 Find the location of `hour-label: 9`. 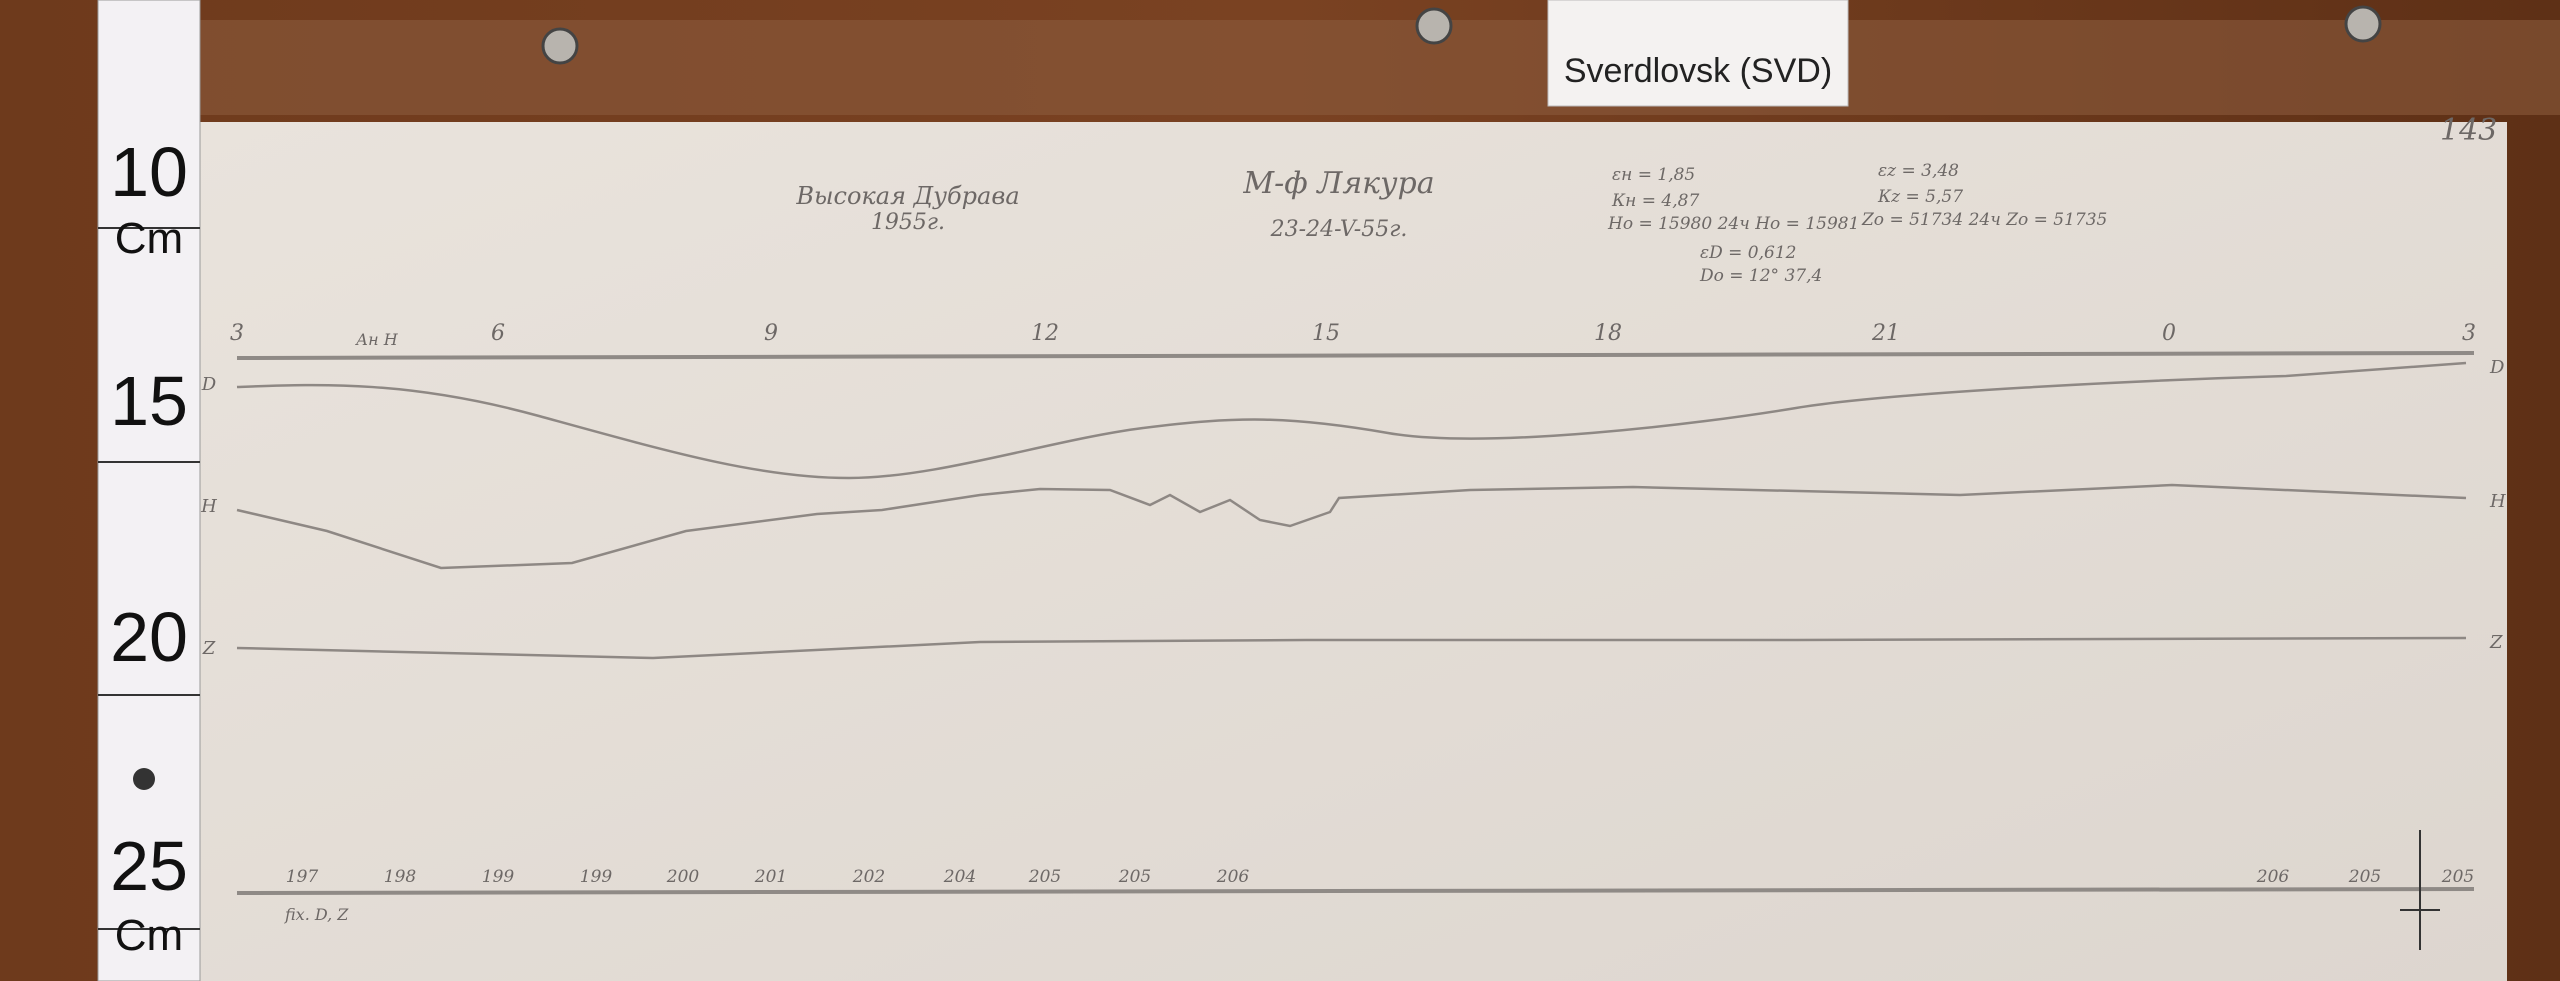

hour-label: 9 is located at coordinates (771, 333).